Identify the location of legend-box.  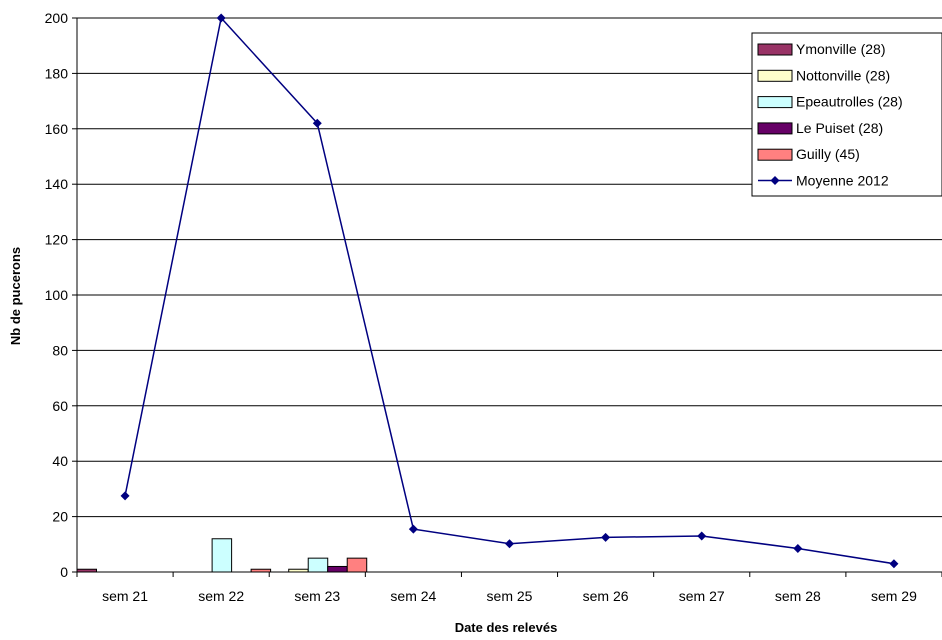
(846, 114).